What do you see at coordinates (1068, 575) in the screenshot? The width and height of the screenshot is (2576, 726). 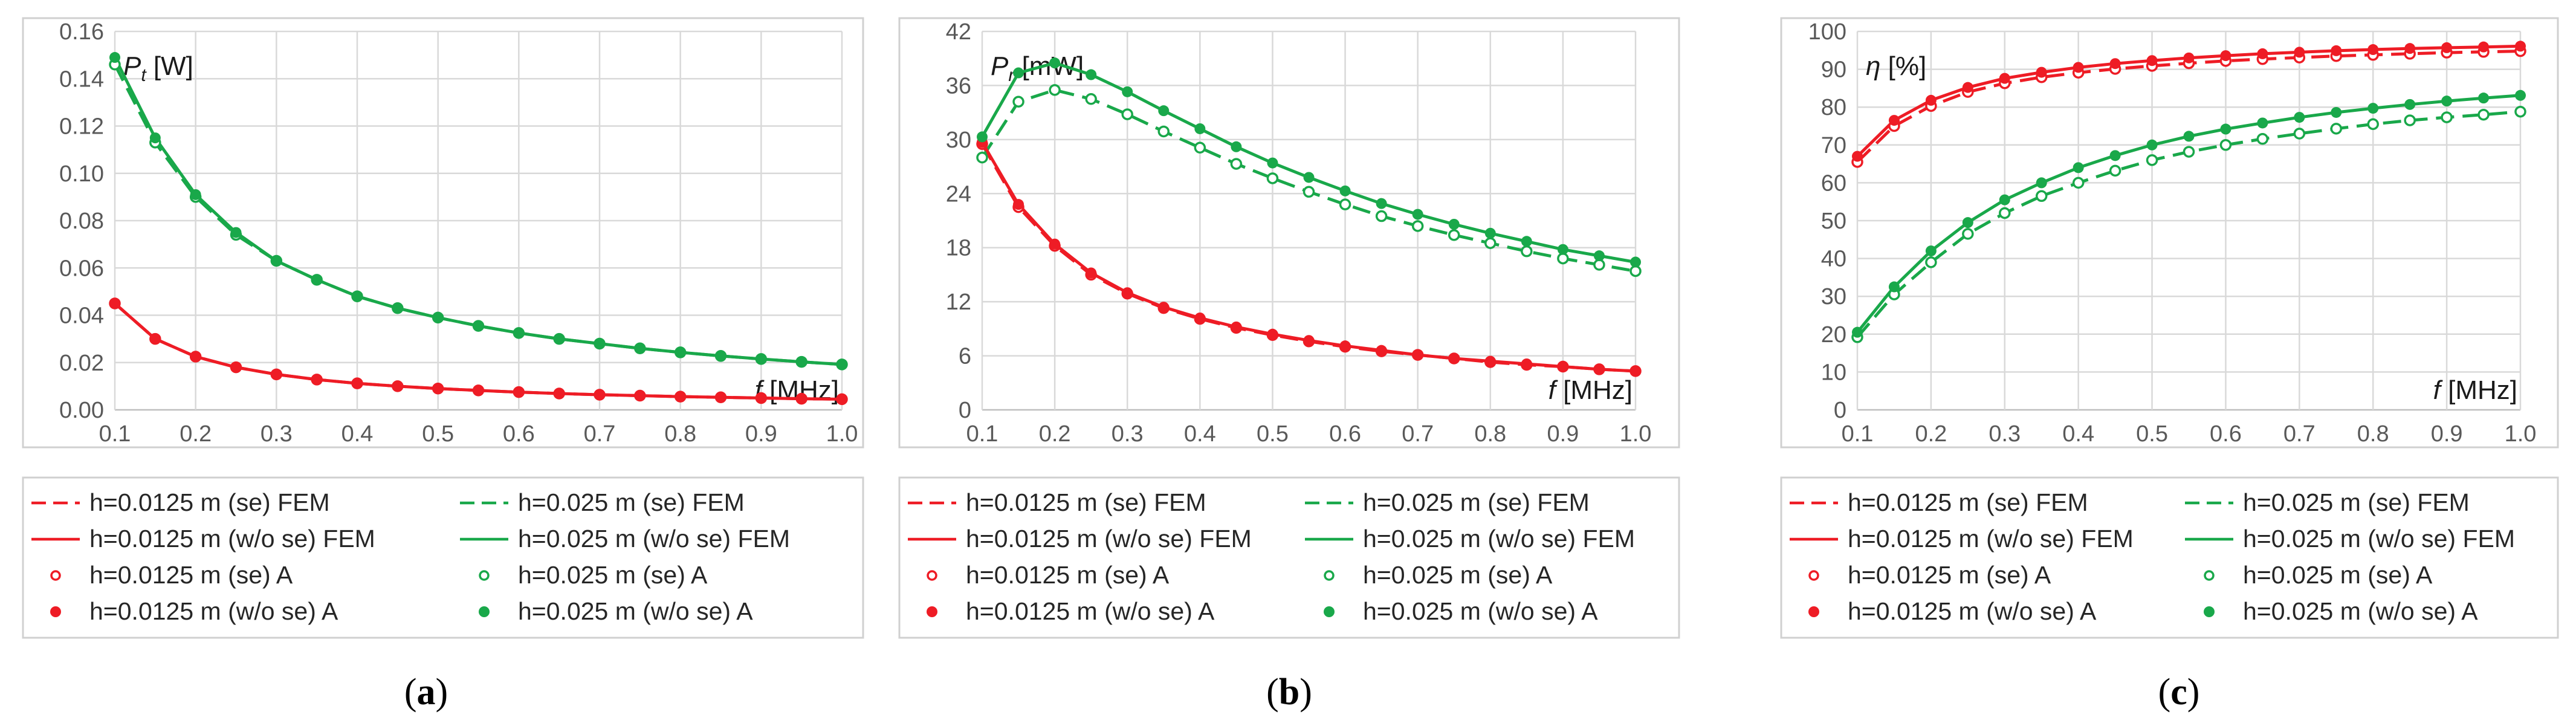 I see `legend-entry-label: h=0.0125 m (se) A` at bounding box center [1068, 575].